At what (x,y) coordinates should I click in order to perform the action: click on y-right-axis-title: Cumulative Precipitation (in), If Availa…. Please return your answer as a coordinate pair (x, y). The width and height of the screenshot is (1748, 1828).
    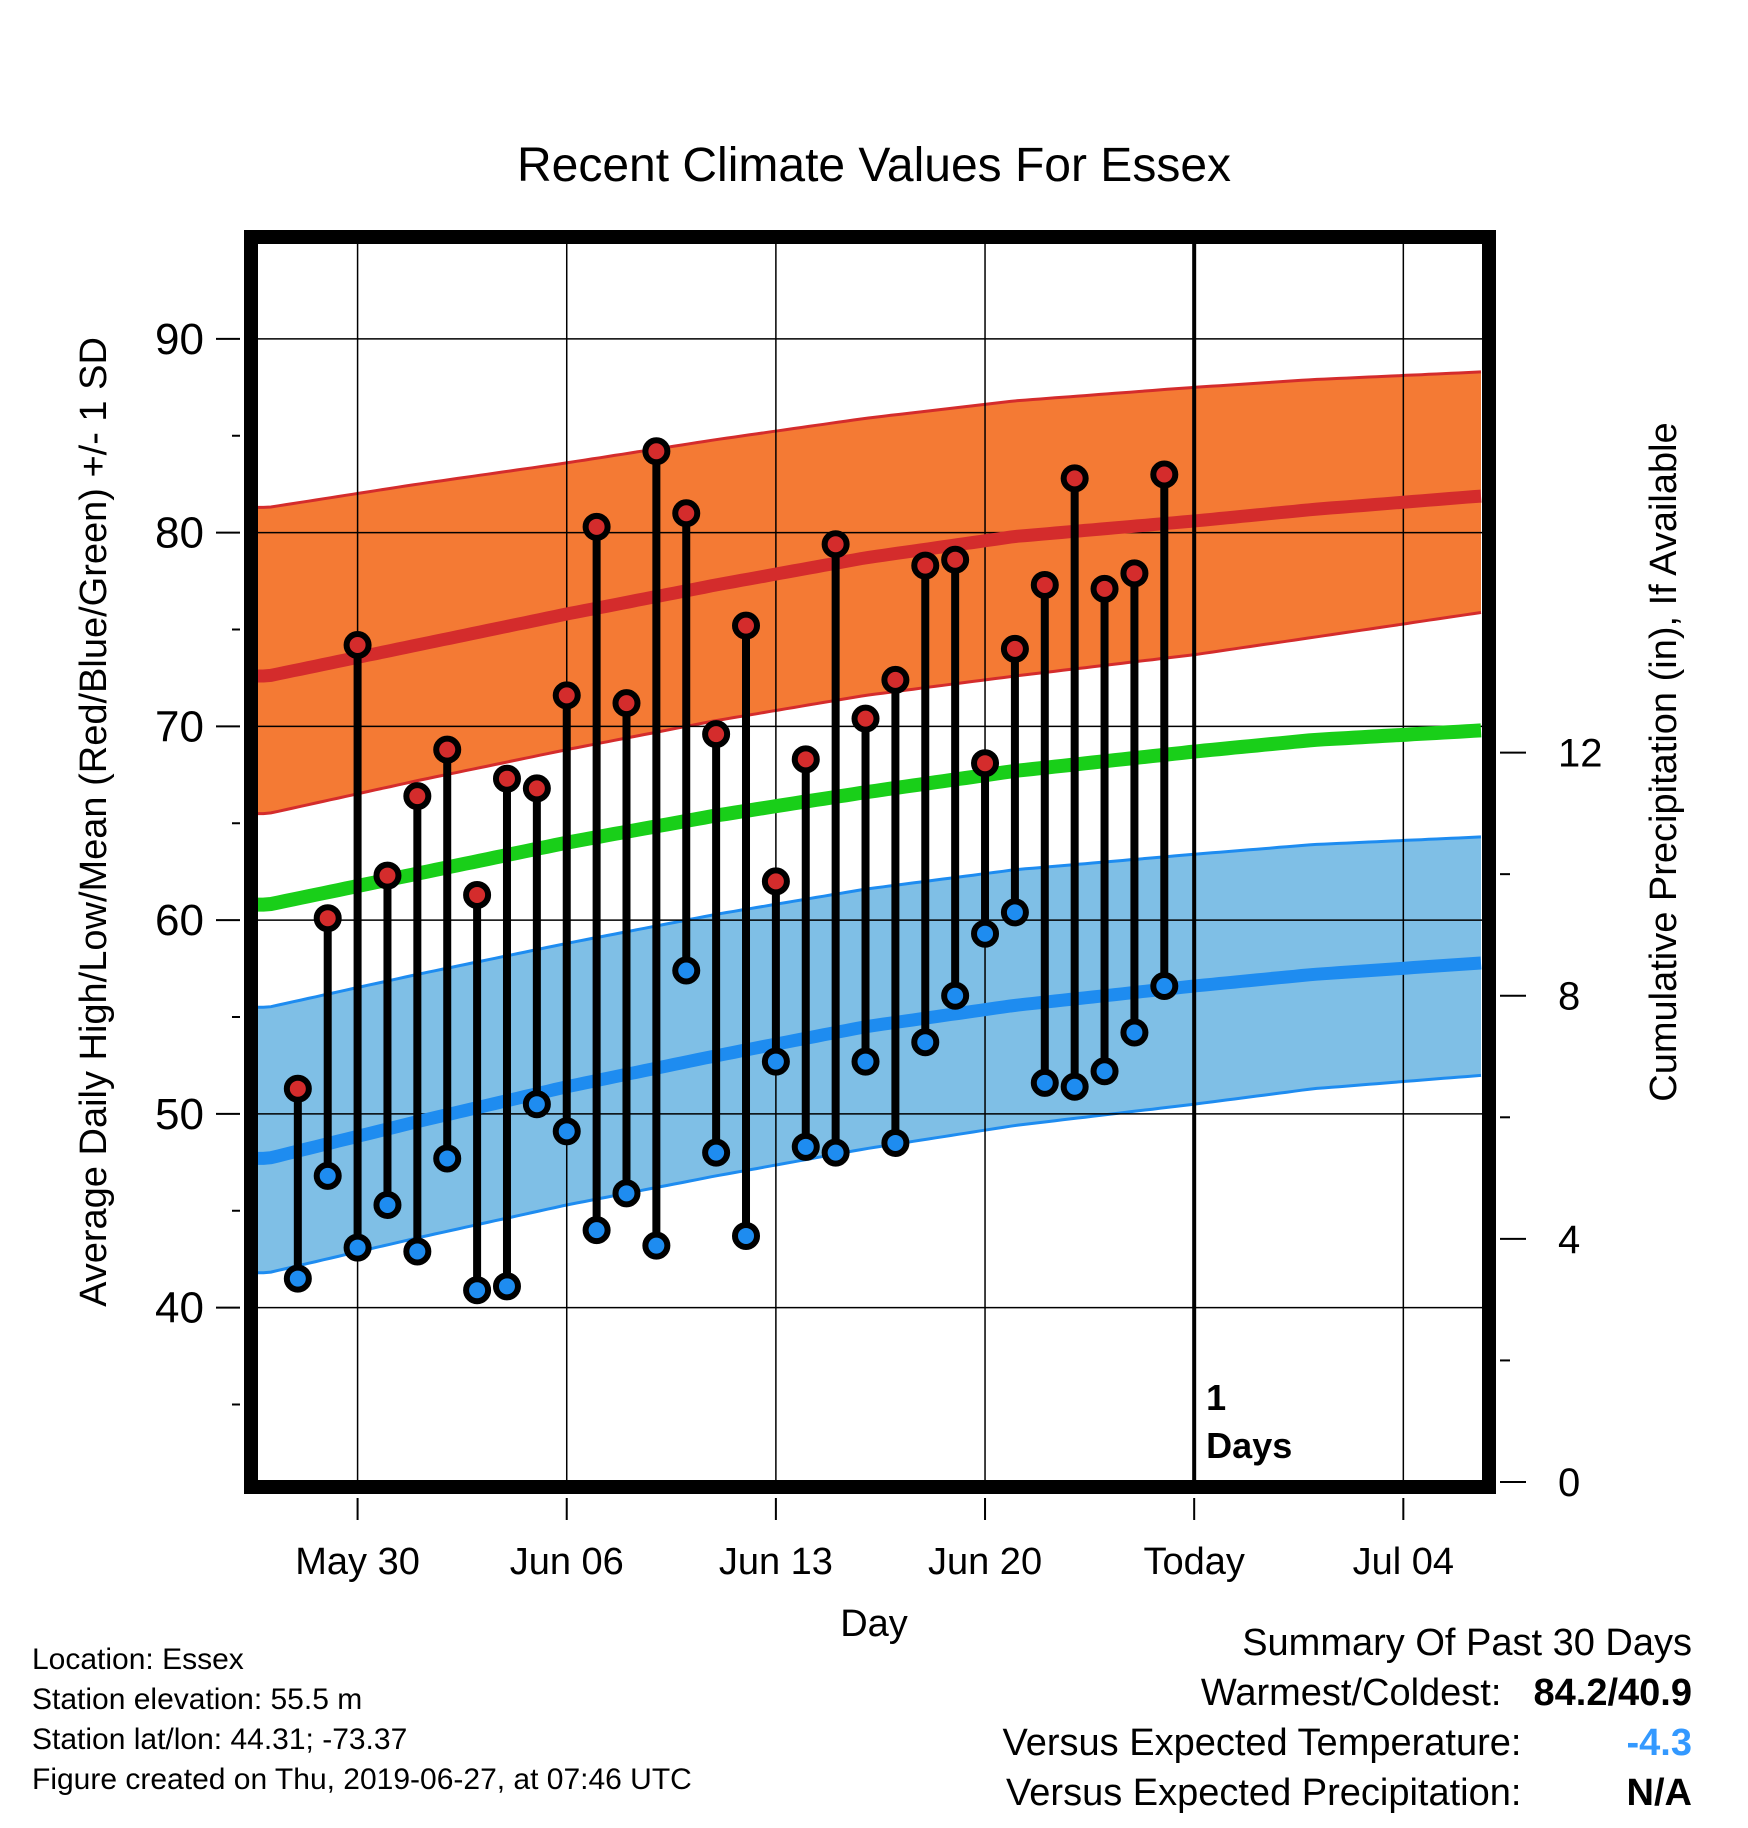
    Looking at the image, I should click on (1664, 761).